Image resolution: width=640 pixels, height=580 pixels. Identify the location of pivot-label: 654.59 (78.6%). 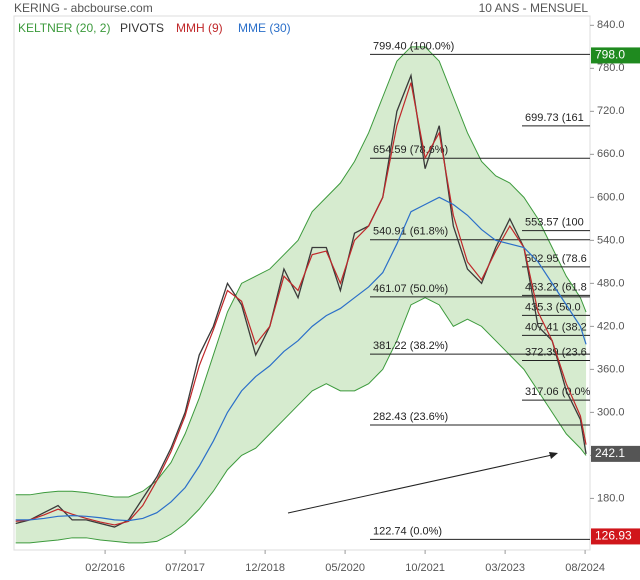
(410, 150).